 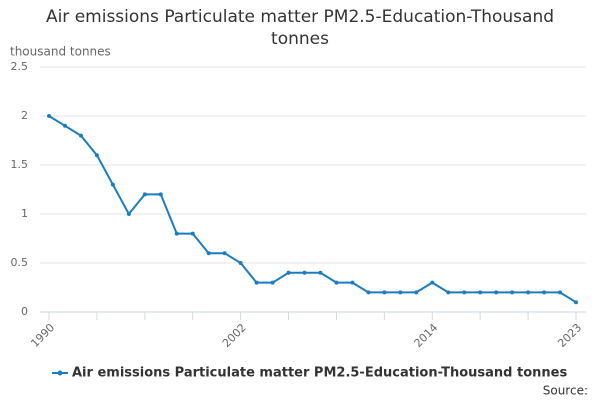 What do you see at coordinates (565, 391) in the screenshot?
I see `source: Source:` at bounding box center [565, 391].